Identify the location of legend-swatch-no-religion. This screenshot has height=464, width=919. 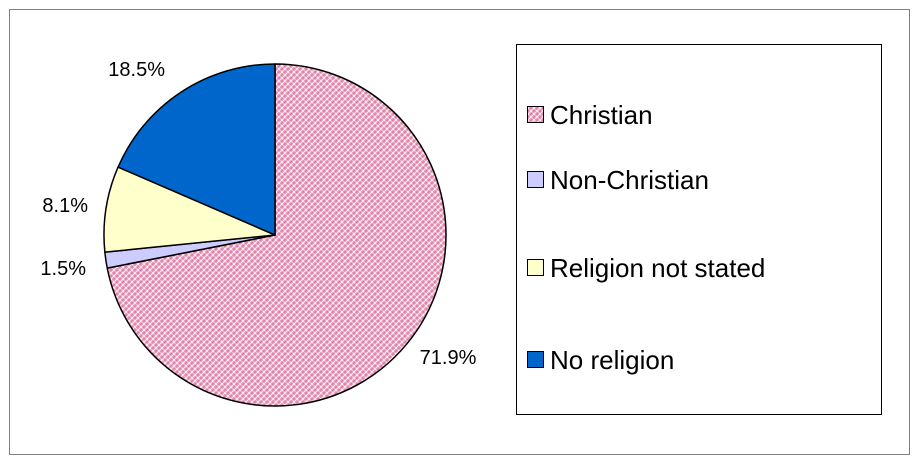
(535, 359).